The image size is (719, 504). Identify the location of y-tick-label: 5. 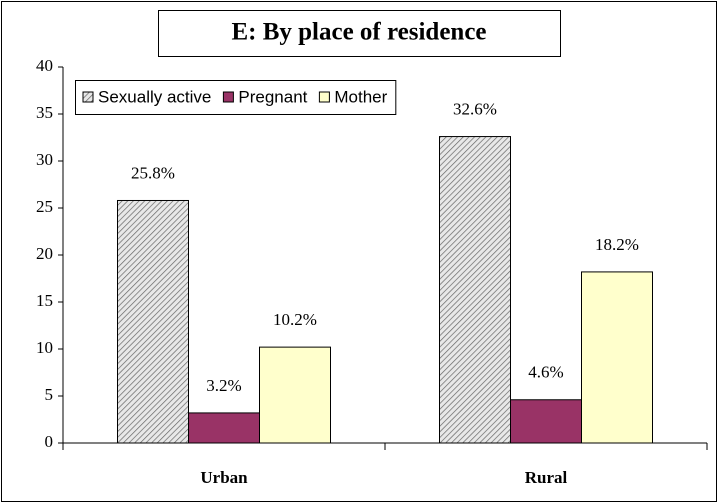
(49, 394).